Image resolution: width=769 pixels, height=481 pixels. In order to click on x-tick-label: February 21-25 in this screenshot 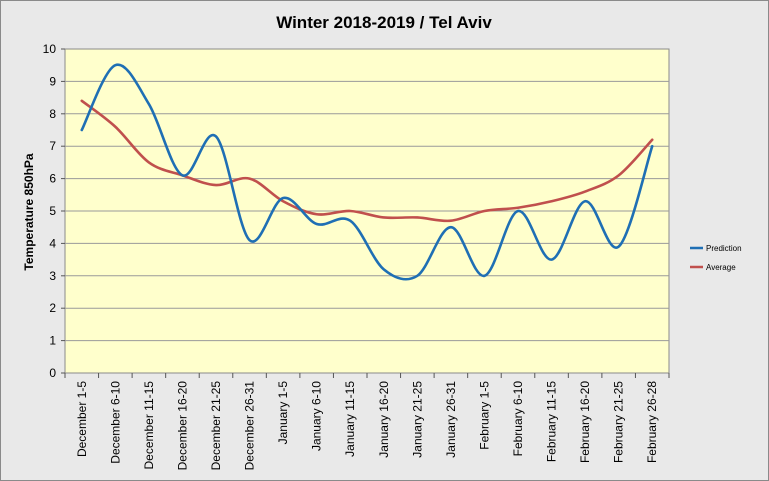, I will do `click(619, 422)`.